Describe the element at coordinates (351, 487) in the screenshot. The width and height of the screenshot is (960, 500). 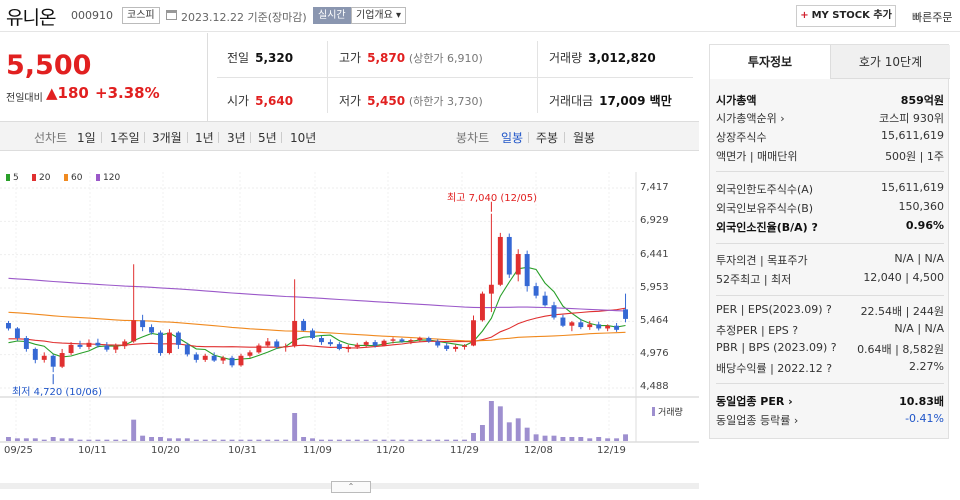
I see `chart-scroll-handle: ⌃` at that location.